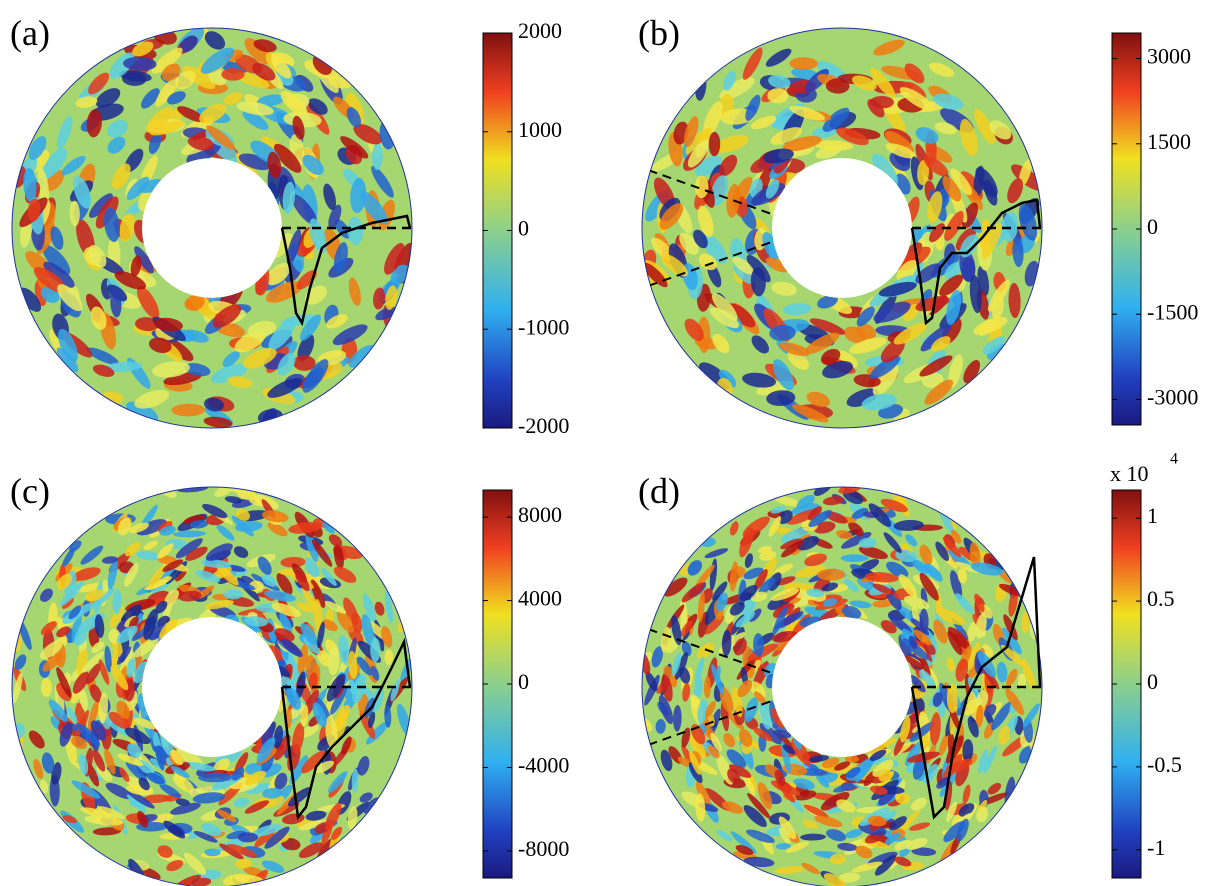 The width and height of the screenshot is (1206, 886). I want to click on colorbar-multiplier: x 10, so click(1129, 473).